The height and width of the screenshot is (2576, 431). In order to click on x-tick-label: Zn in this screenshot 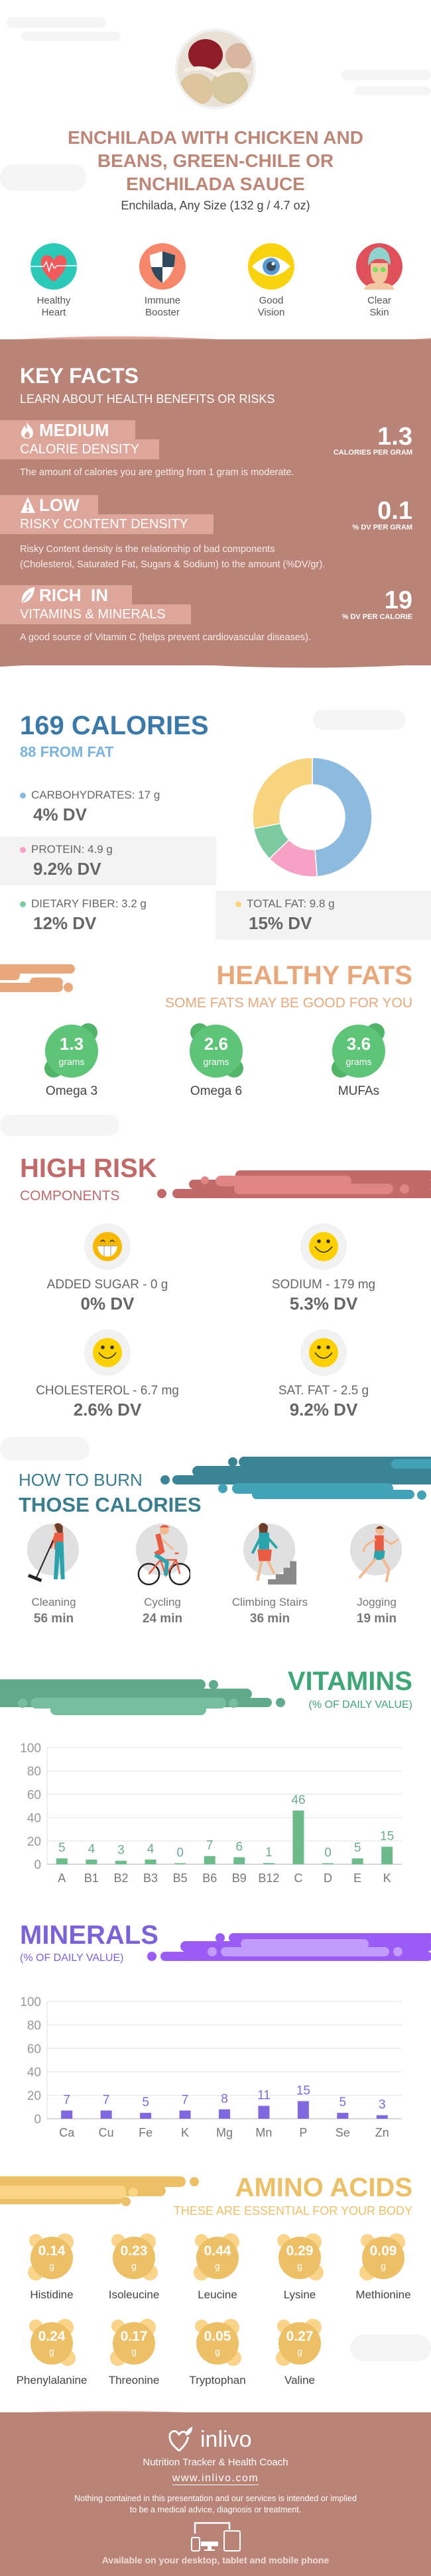, I will do `click(382, 2132)`.